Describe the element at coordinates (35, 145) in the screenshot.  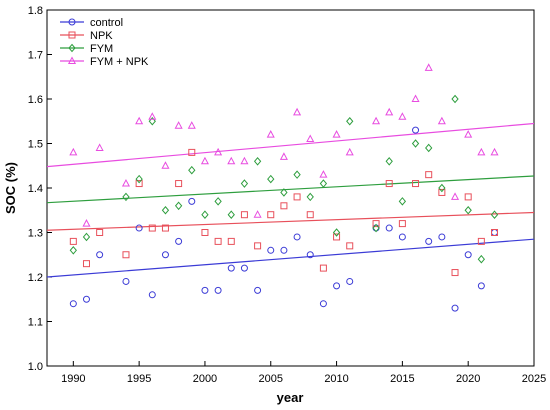
I see `y-tick-label: 1.5` at that location.